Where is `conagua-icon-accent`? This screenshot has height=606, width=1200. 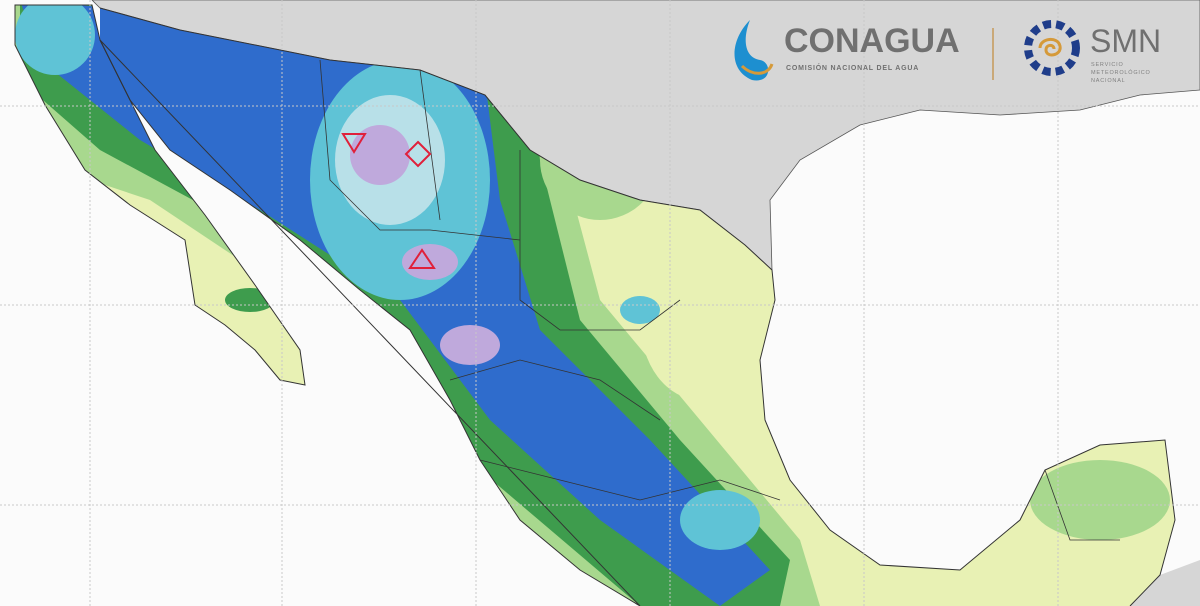 conagua-icon-accent is located at coordinates (757, 69).